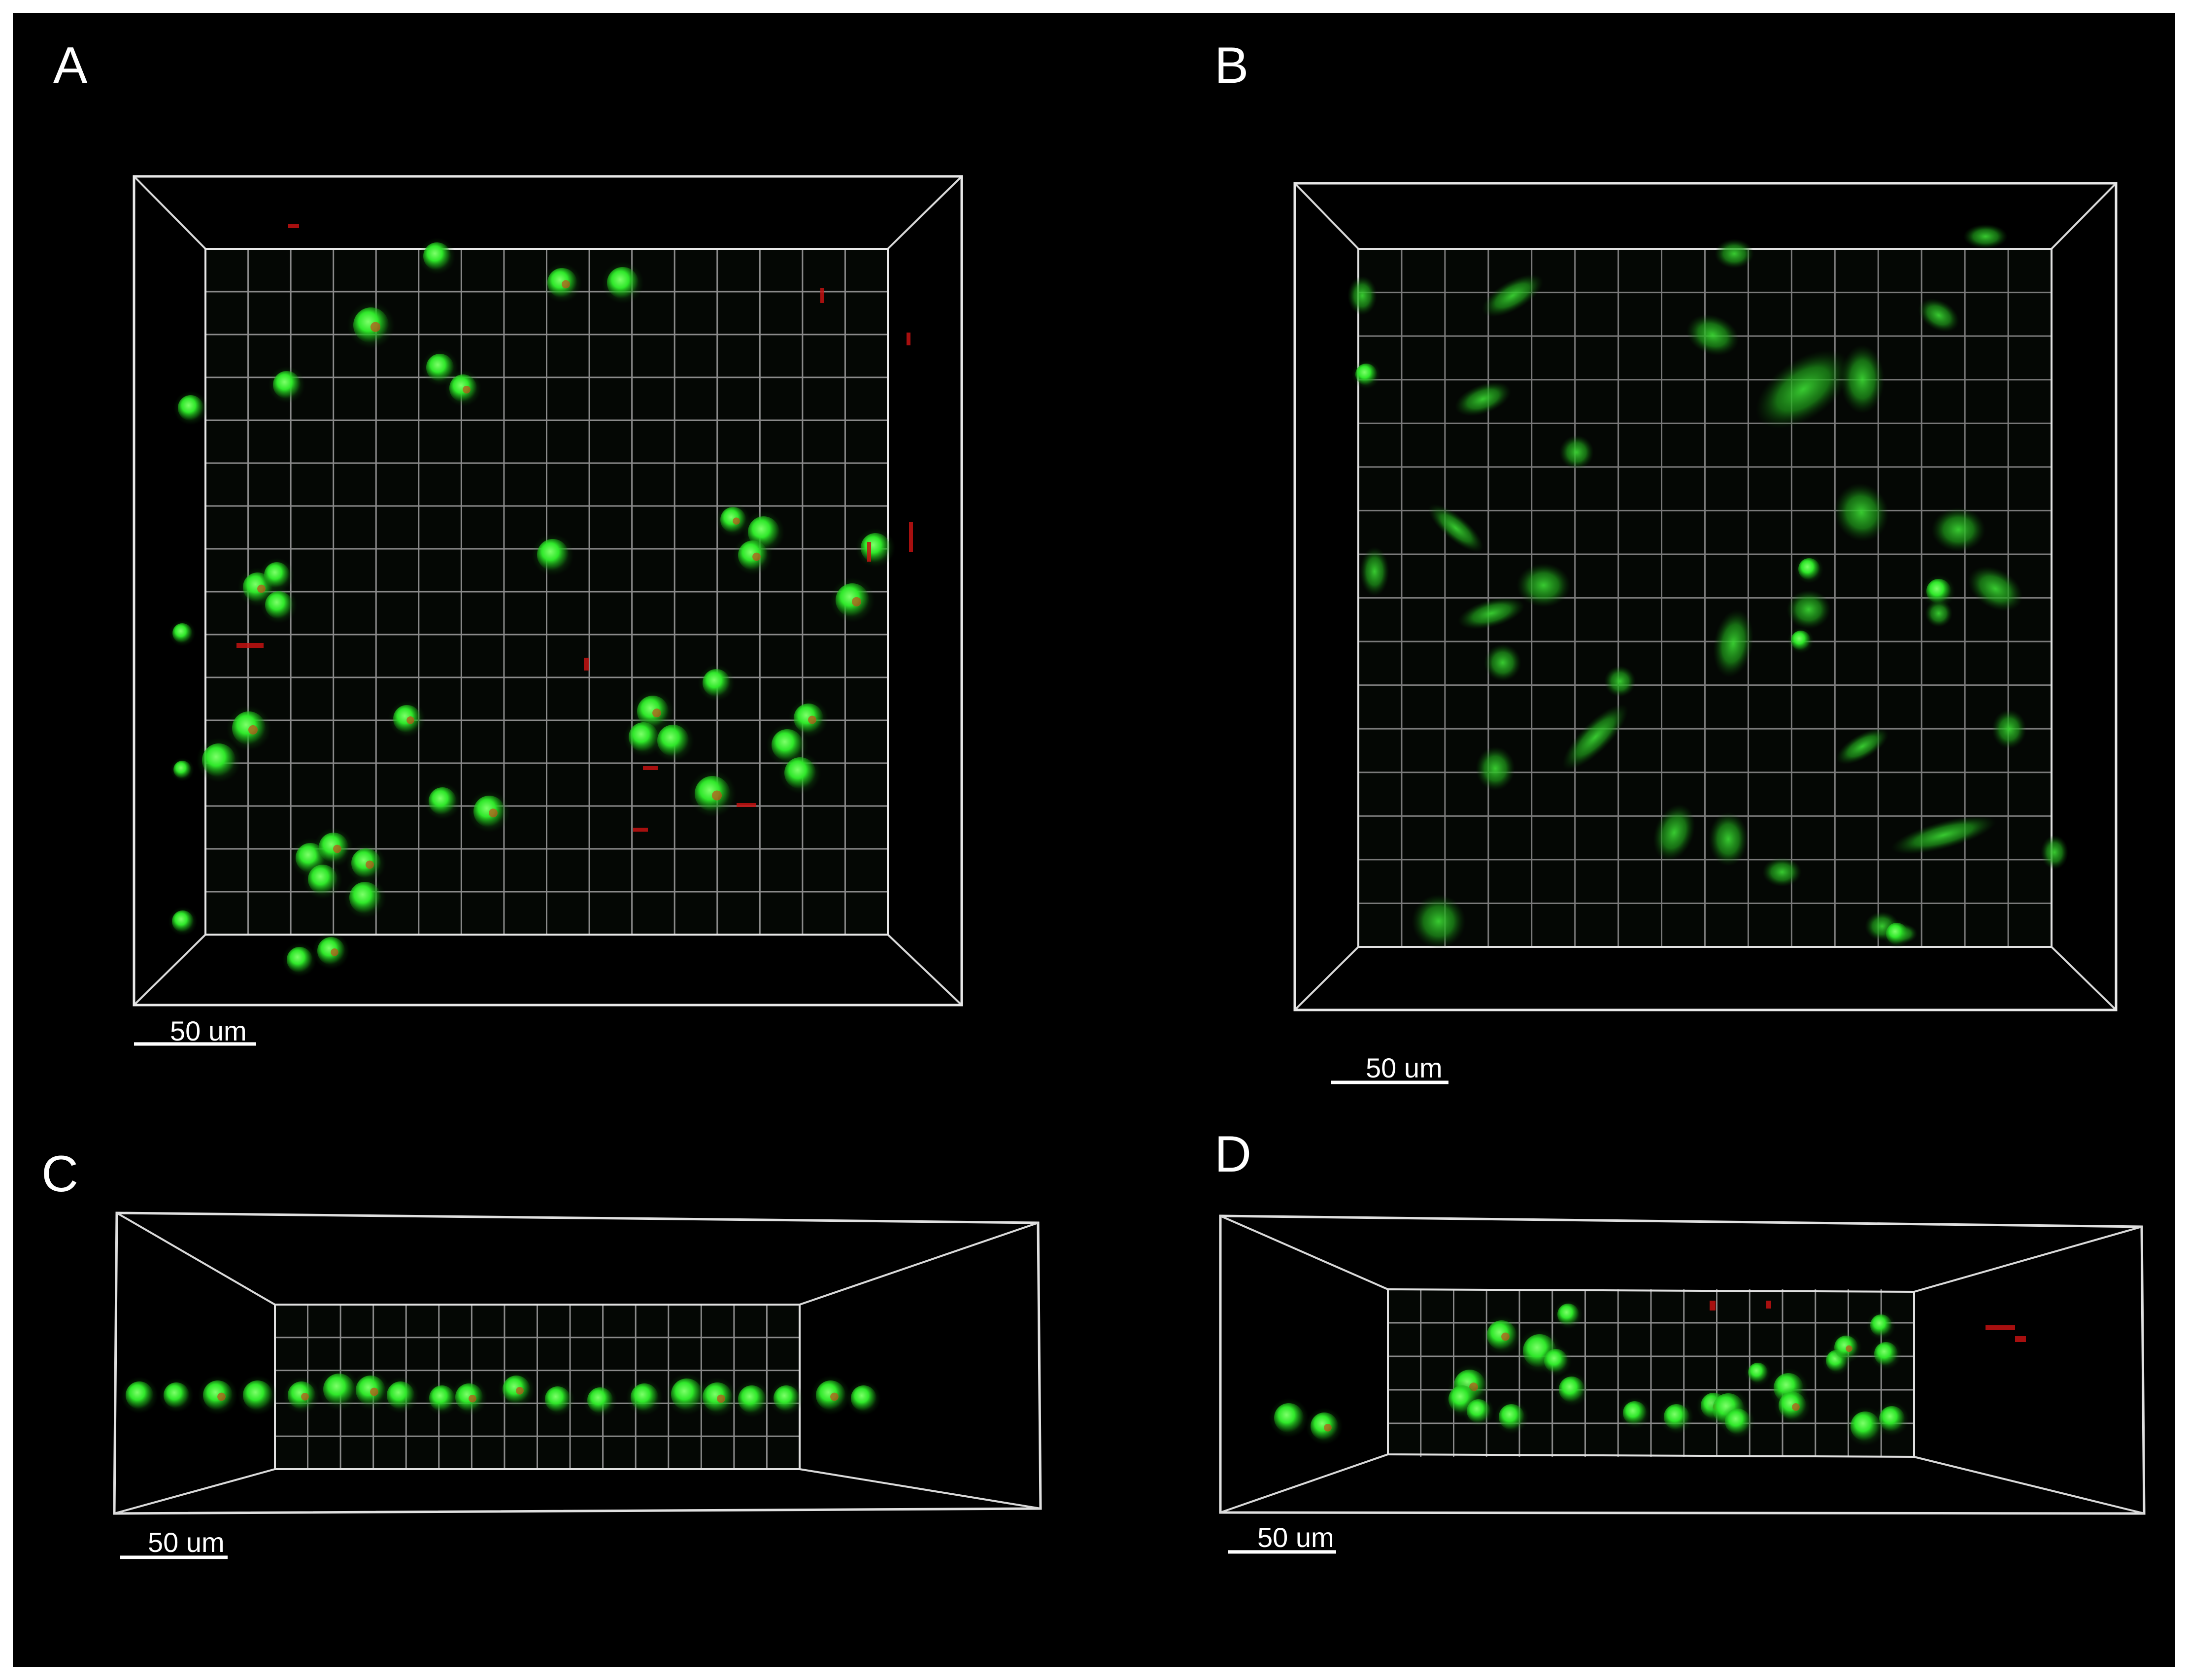 Image resolution: width=2188 pixels, height=1680 pixels. Describe the element at coordinates (541, 1352) in the screenshot. I see `panel-c: C 50 um` at that location.